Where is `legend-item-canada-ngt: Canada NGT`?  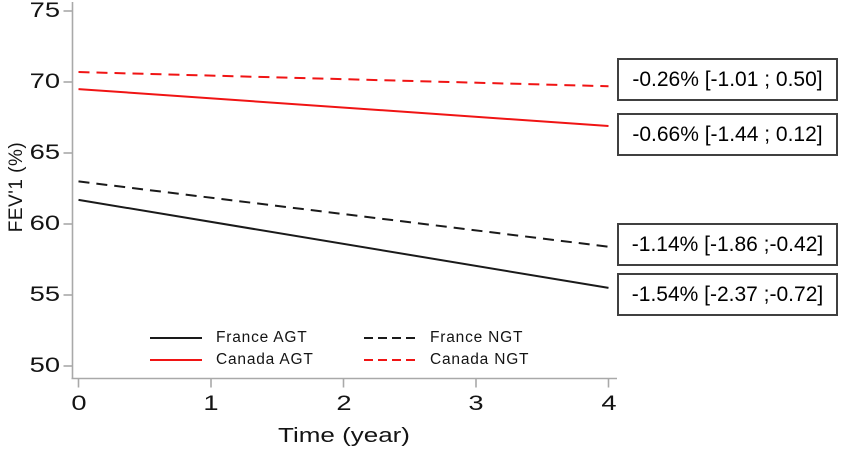
legend-item-canada-ngt: Canada NGT is located at coordinates (471, 360).